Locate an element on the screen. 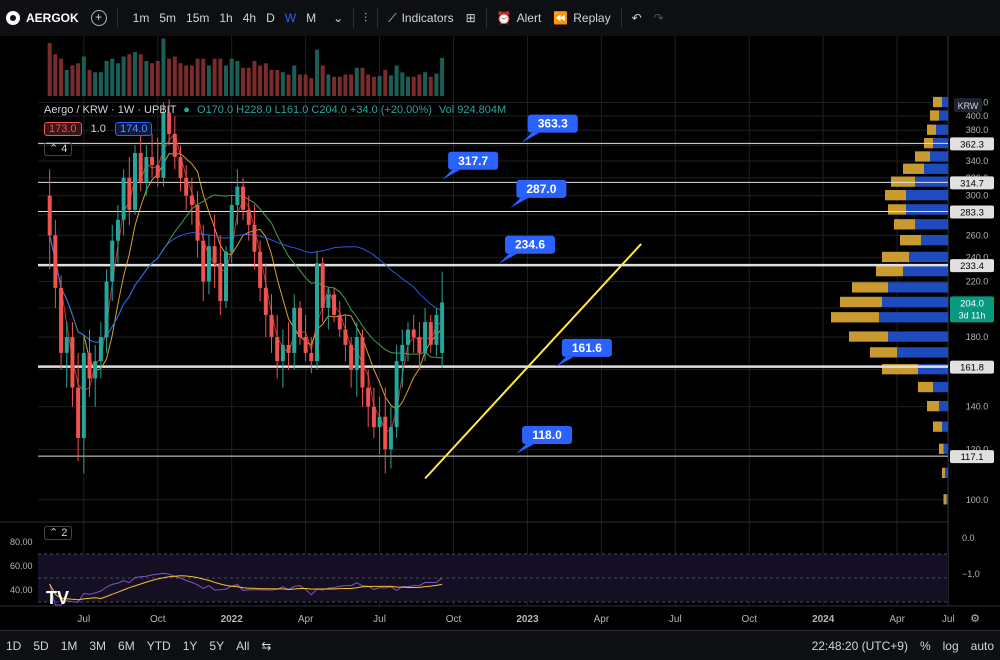 The width and height of the screenshot is (1000, 660). callout-287.0: 287.0 is located at coordinates (538, 193).